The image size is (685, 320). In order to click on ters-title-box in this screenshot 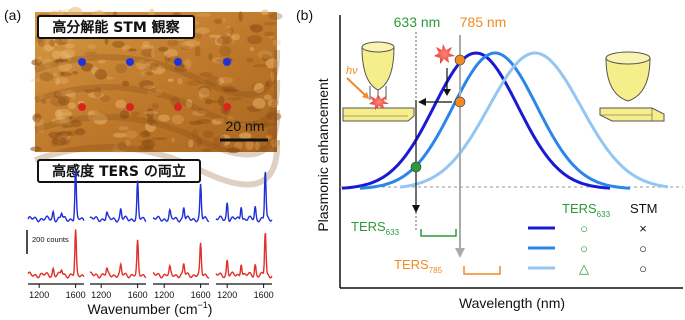, I will do `click(119, 171)`.